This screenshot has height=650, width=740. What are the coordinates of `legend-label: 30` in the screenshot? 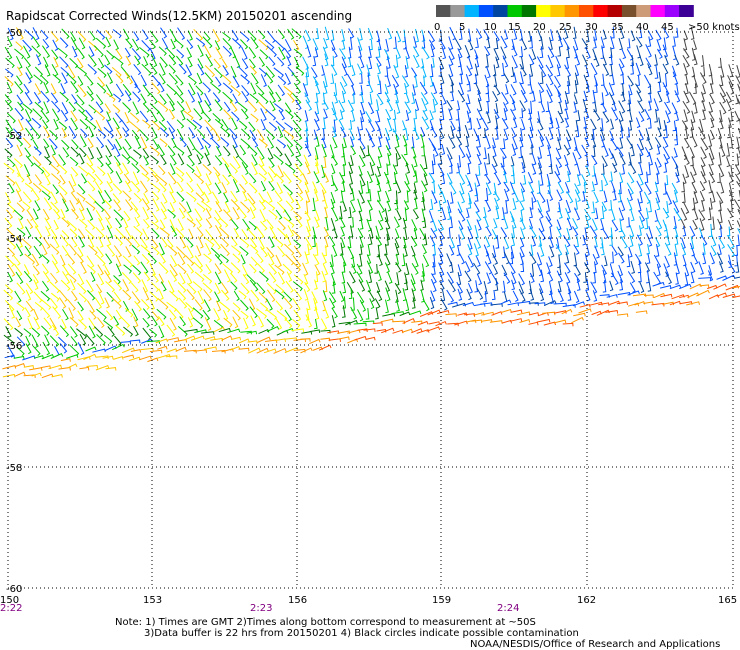 It's located at (591, 27).